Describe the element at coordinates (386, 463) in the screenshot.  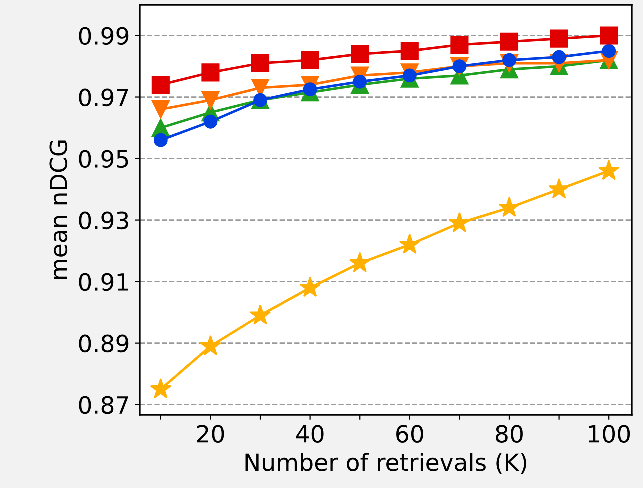
I see `x-axis-title: Number of retrievals (K)` at that location.